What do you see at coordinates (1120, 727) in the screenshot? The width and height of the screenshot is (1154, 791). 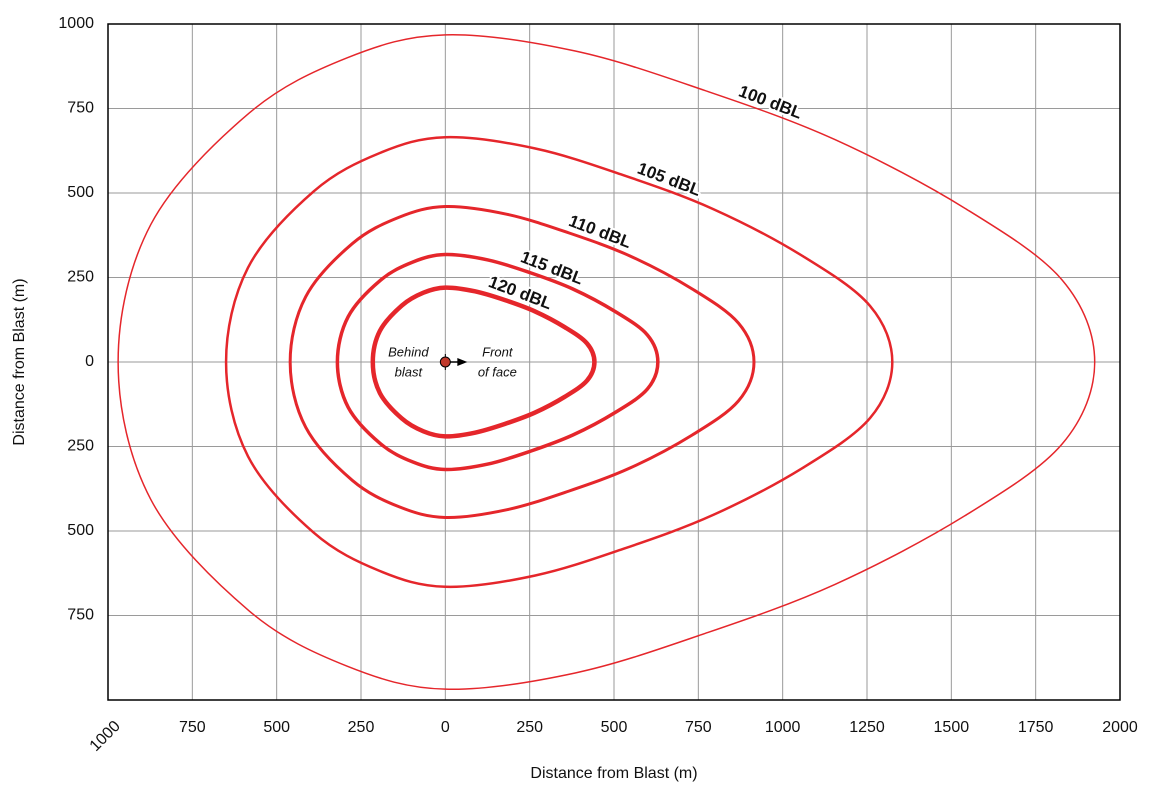 I see `x-tick-label: 2000` at bounding box center [1120, 727].